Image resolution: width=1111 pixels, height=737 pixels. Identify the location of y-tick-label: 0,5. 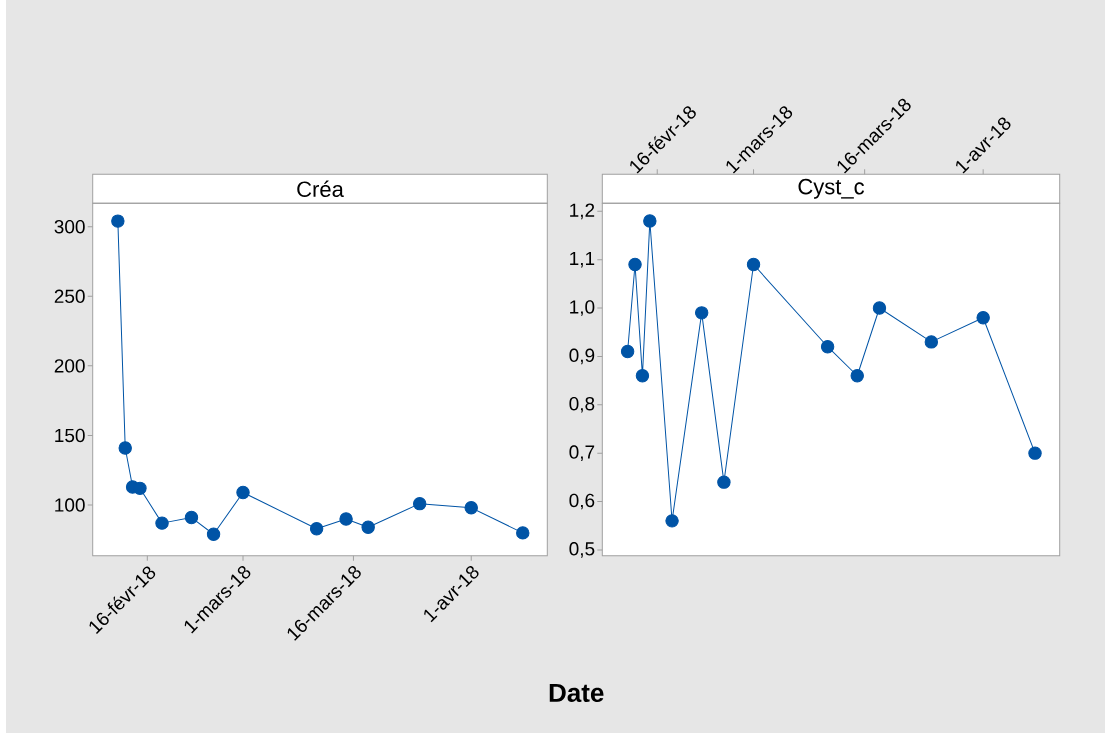
(582, 550).